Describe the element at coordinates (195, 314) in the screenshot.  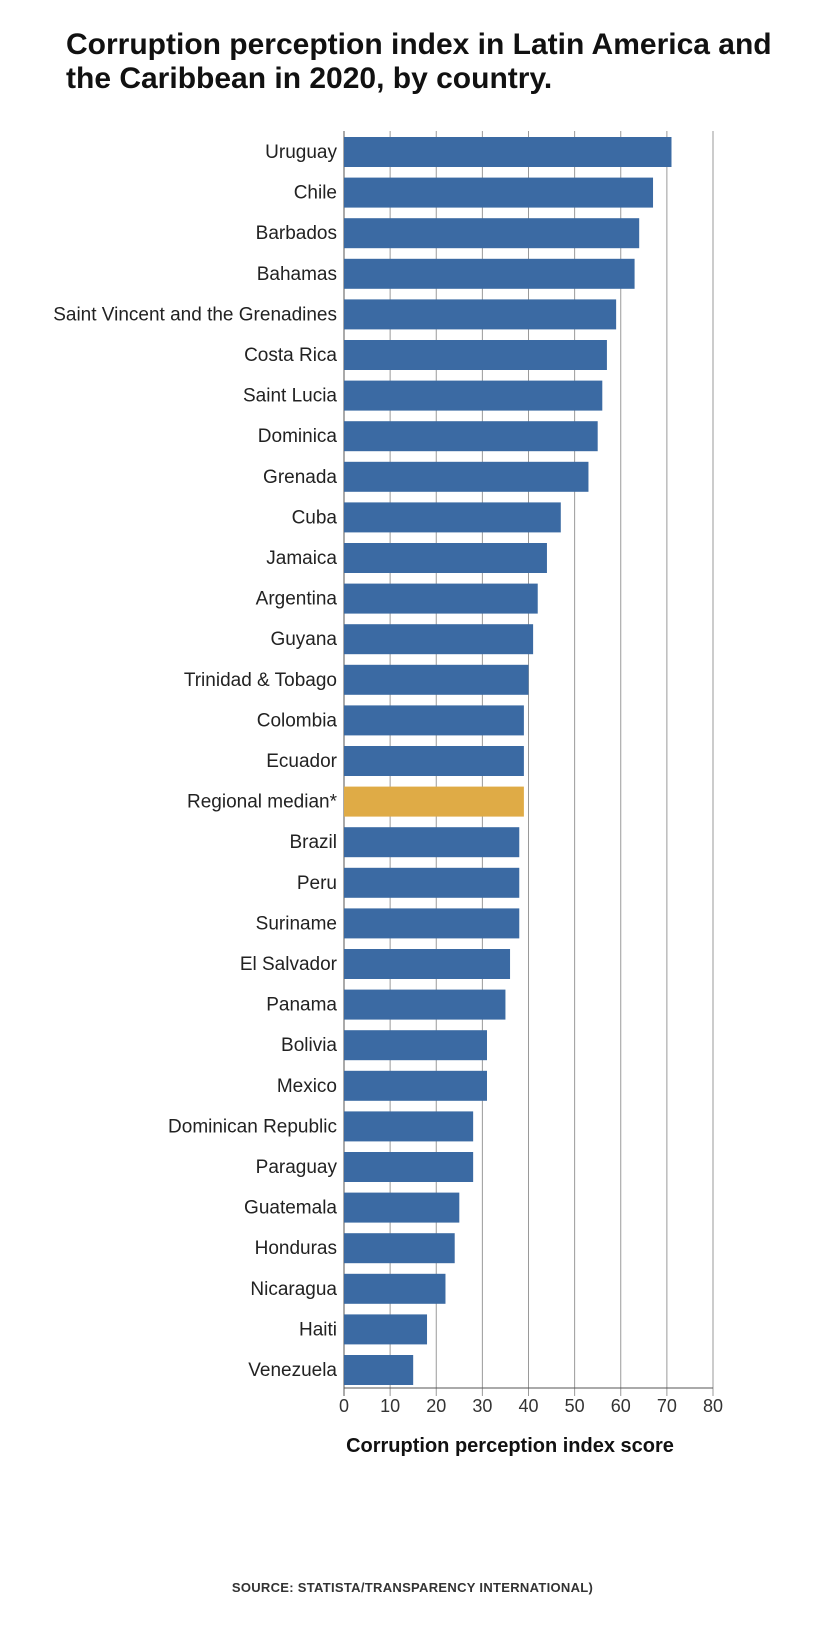
I see `category-label: Saint Vincent and the Grenadines` at that location.